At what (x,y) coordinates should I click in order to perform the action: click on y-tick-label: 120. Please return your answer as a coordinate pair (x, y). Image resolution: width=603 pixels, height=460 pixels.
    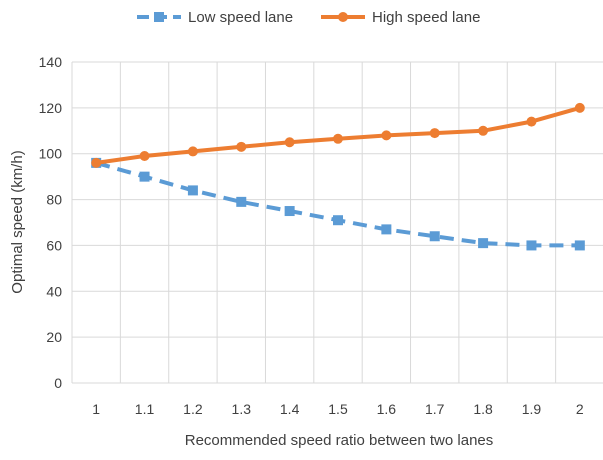
    Looking at the image, I should click on (51, 108).